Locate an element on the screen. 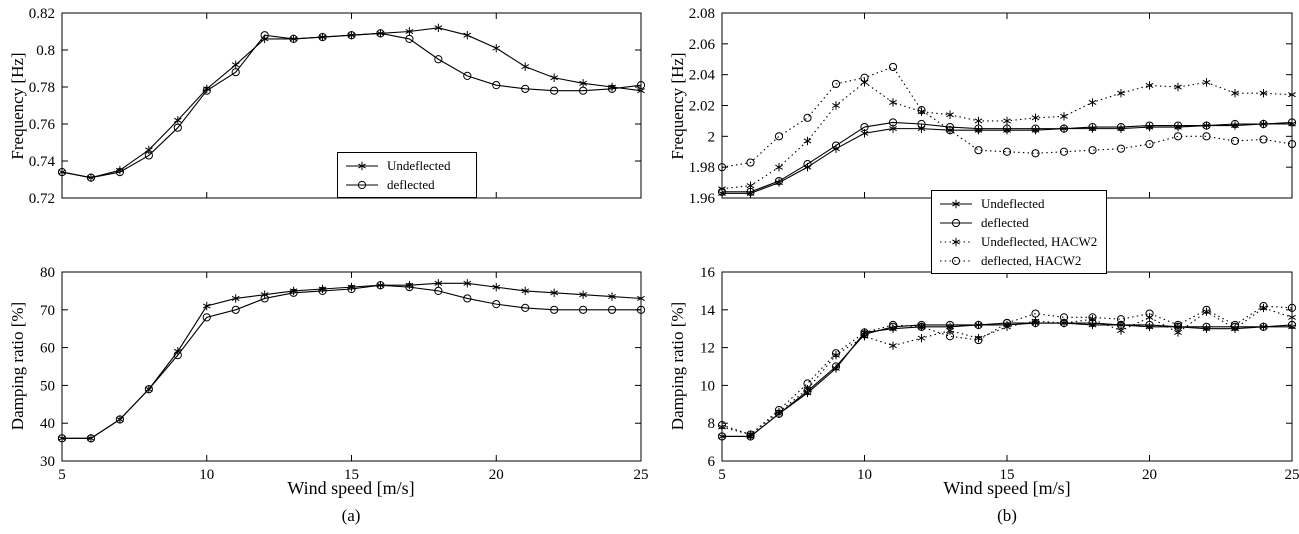  legend-sample-circle-dotted-icon is located at coordinates (956, 260).